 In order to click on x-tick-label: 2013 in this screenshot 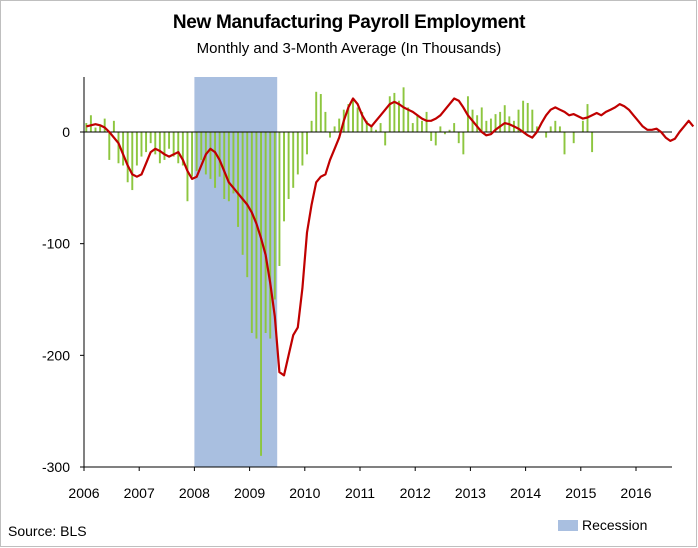, I will do `click(470, 493)`.